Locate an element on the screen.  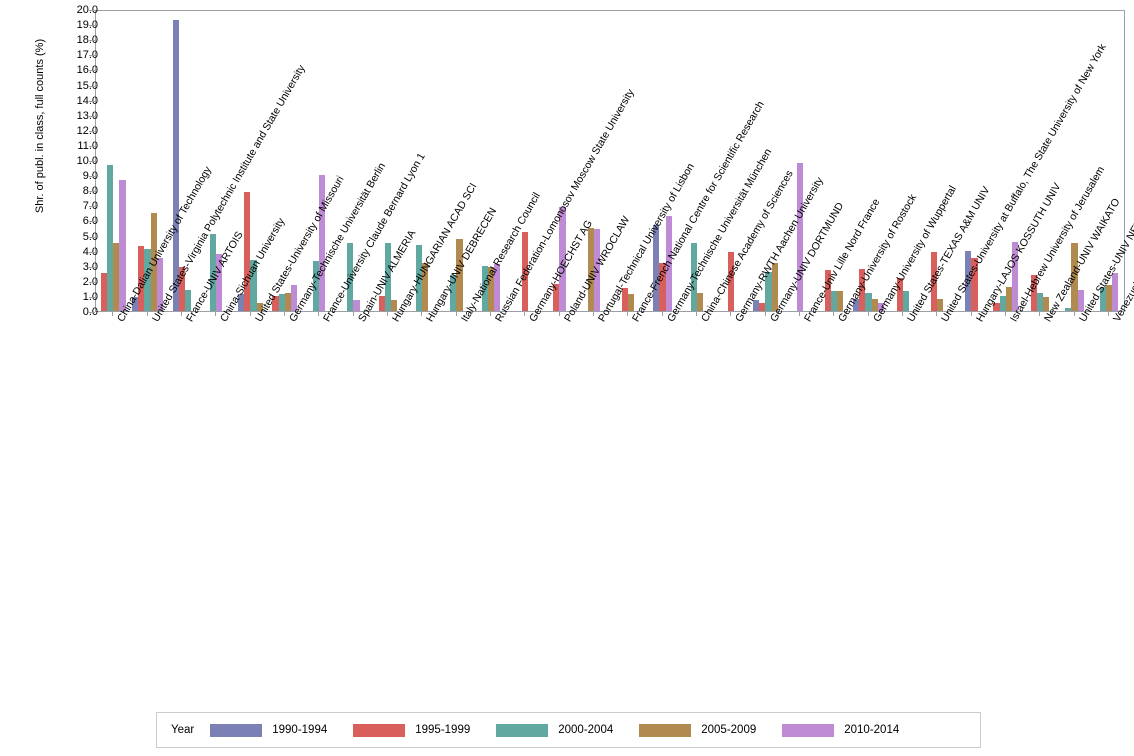
y-tick-label: 14.0 is located at coordinates (87, 100).